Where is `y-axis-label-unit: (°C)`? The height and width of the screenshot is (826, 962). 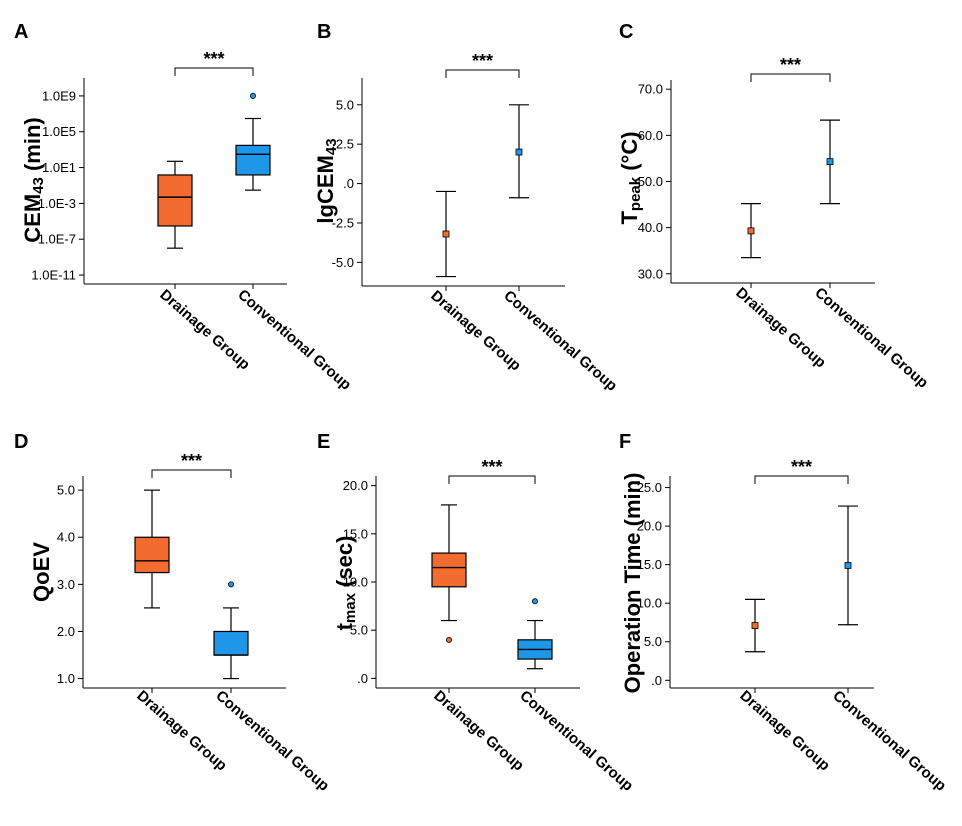 y-axis-label-unit: (°C) is located at coordinates (629, 153).